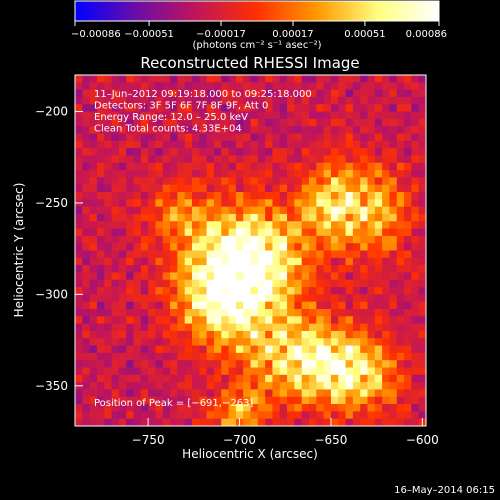 The height and width of the screenshot is (500, 500). I want to click on x-axis-label: Heliocentric X (arcsec), so click(250, 454).